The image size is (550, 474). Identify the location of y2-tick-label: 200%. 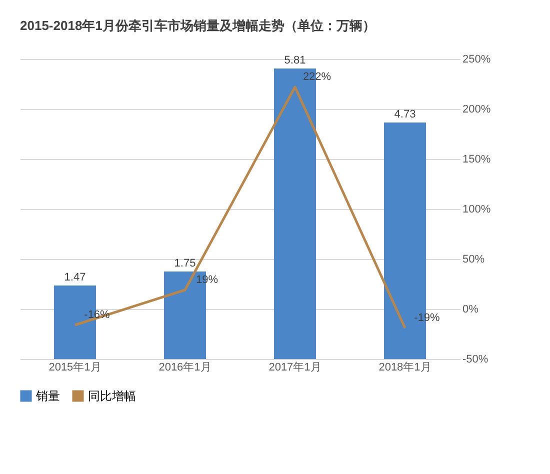
(476, 110).